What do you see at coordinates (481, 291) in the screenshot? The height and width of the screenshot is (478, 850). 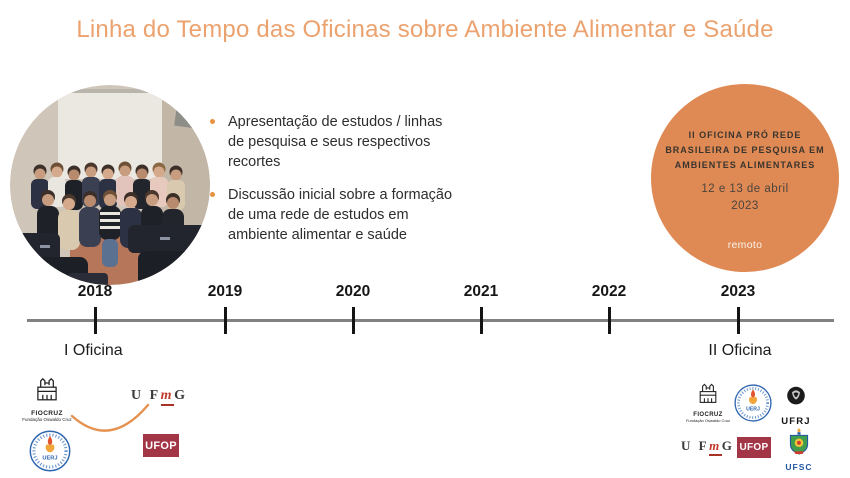 I see `timeline-year: 2021` at bounding box center [481, 291].